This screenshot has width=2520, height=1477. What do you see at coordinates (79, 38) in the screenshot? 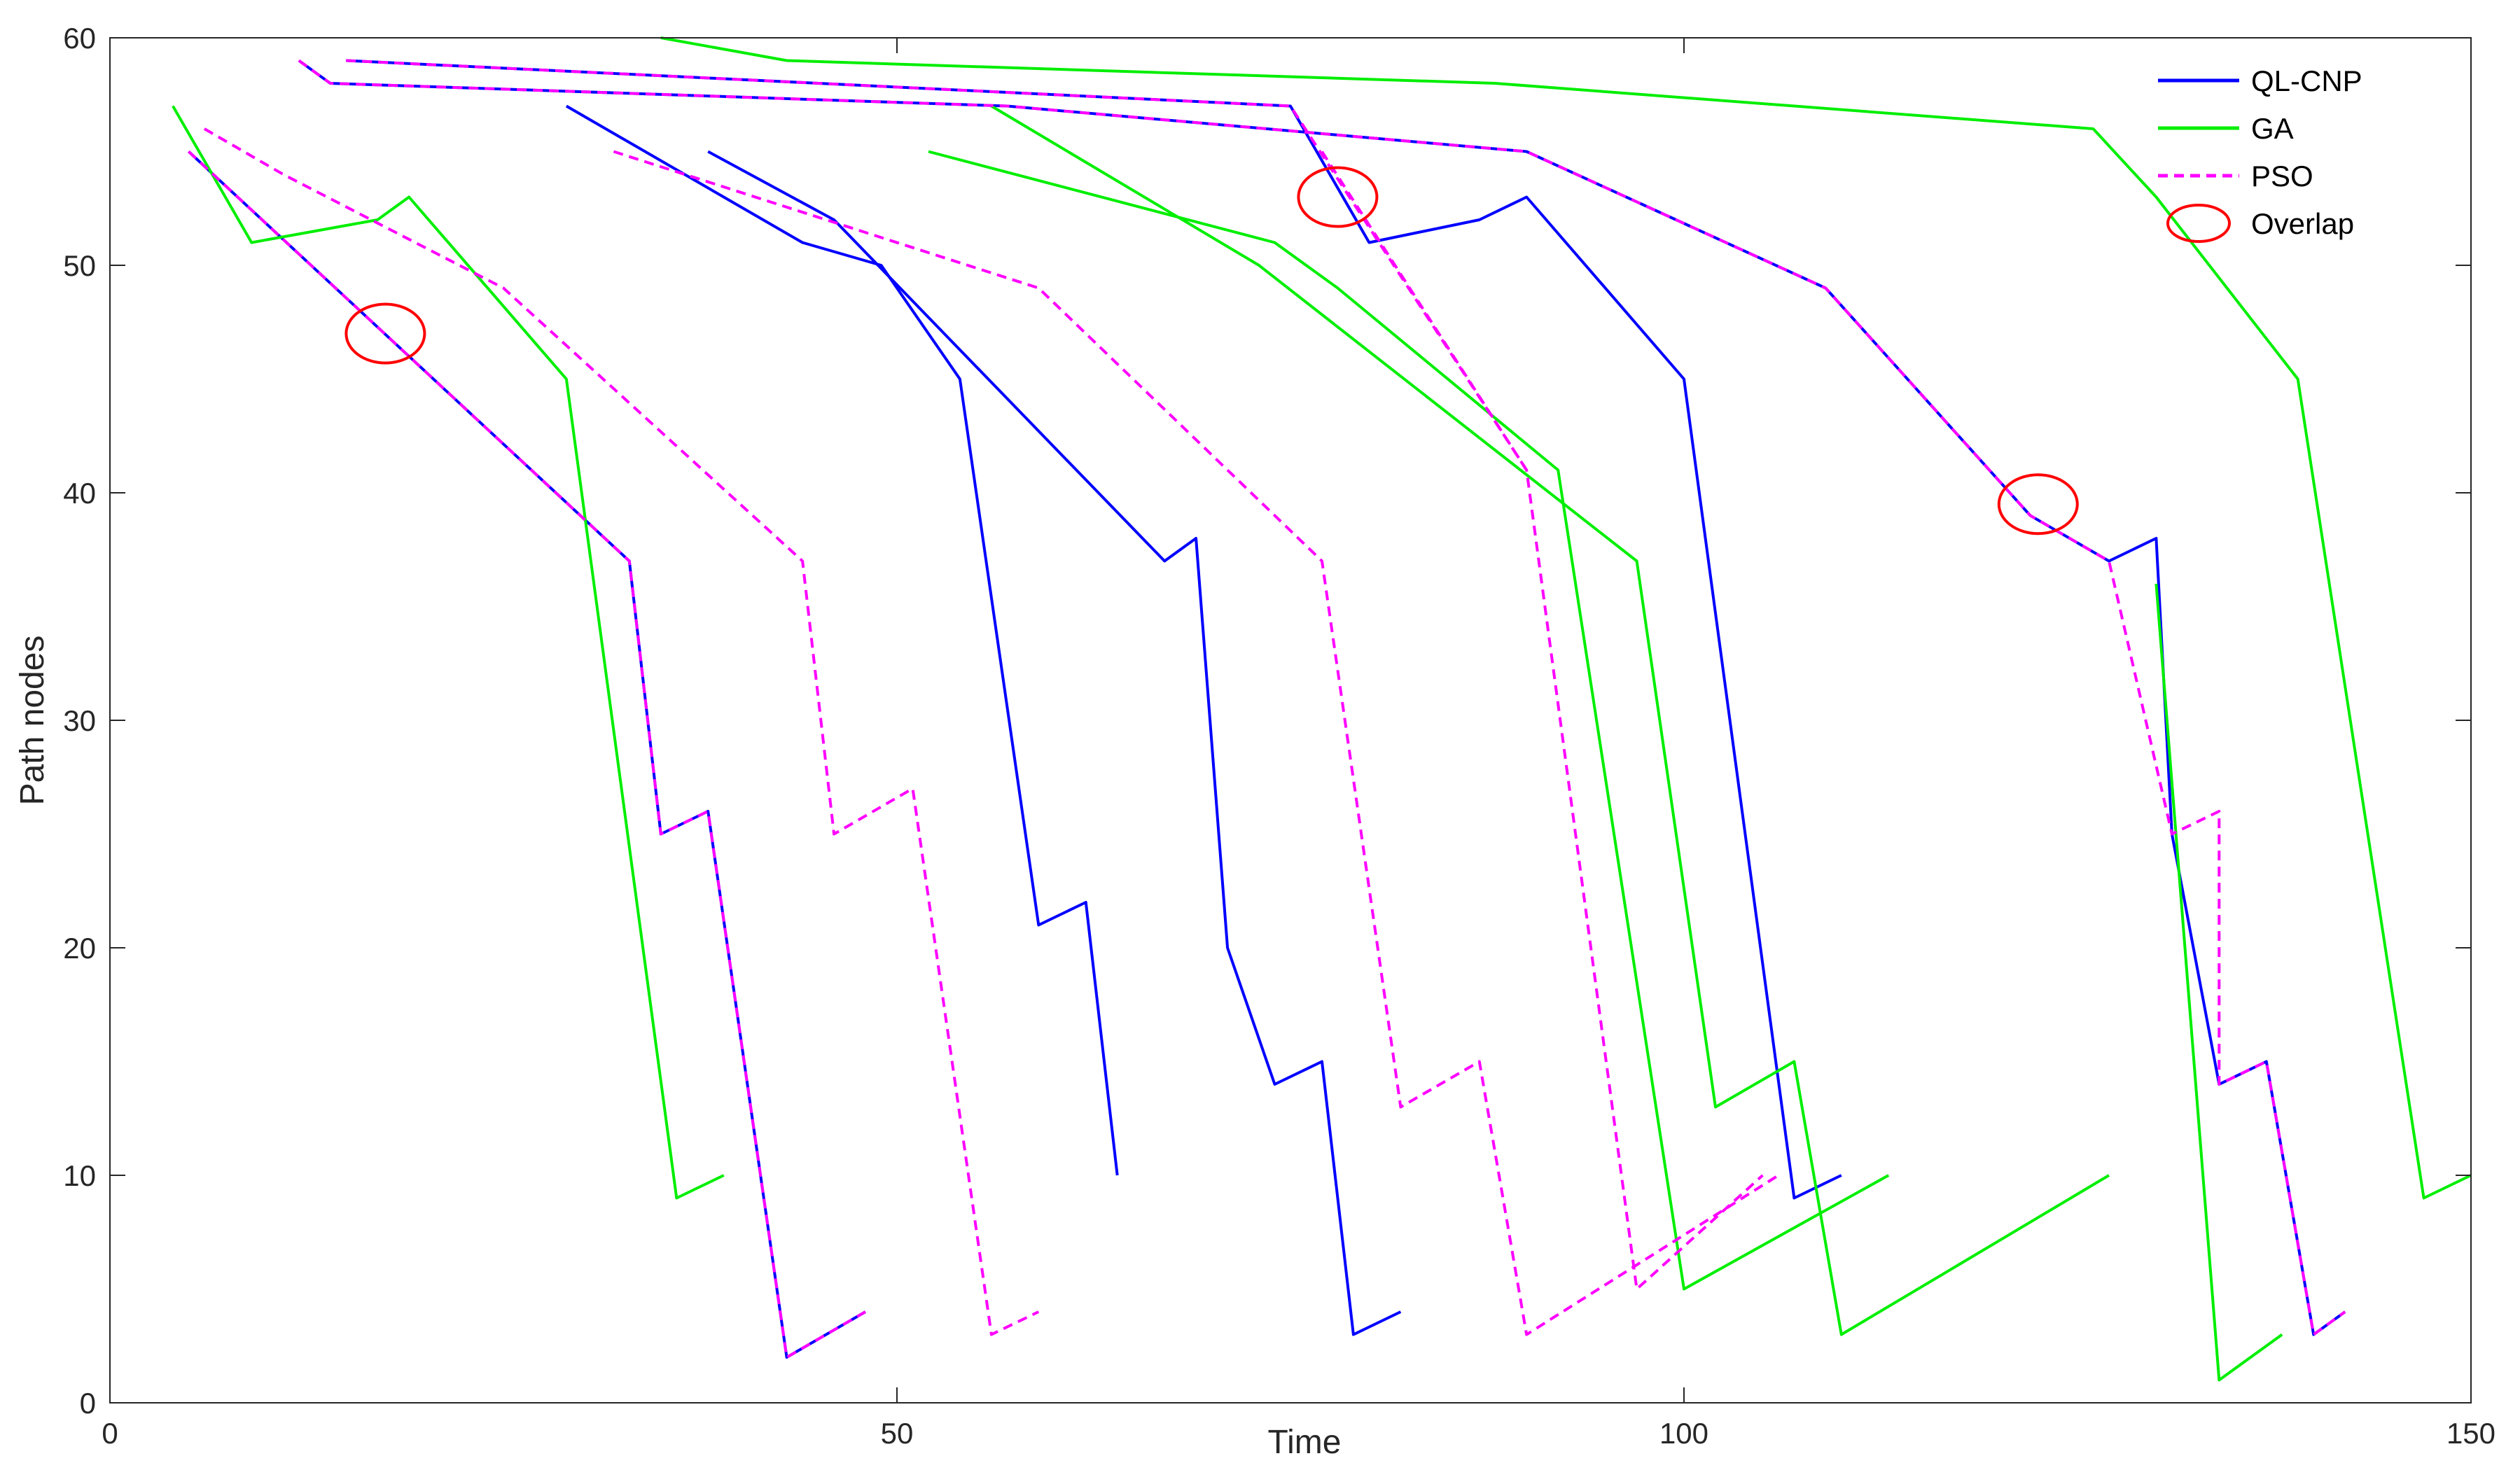
I see `y-tick-label: 60` at bounding box center [79, 38].